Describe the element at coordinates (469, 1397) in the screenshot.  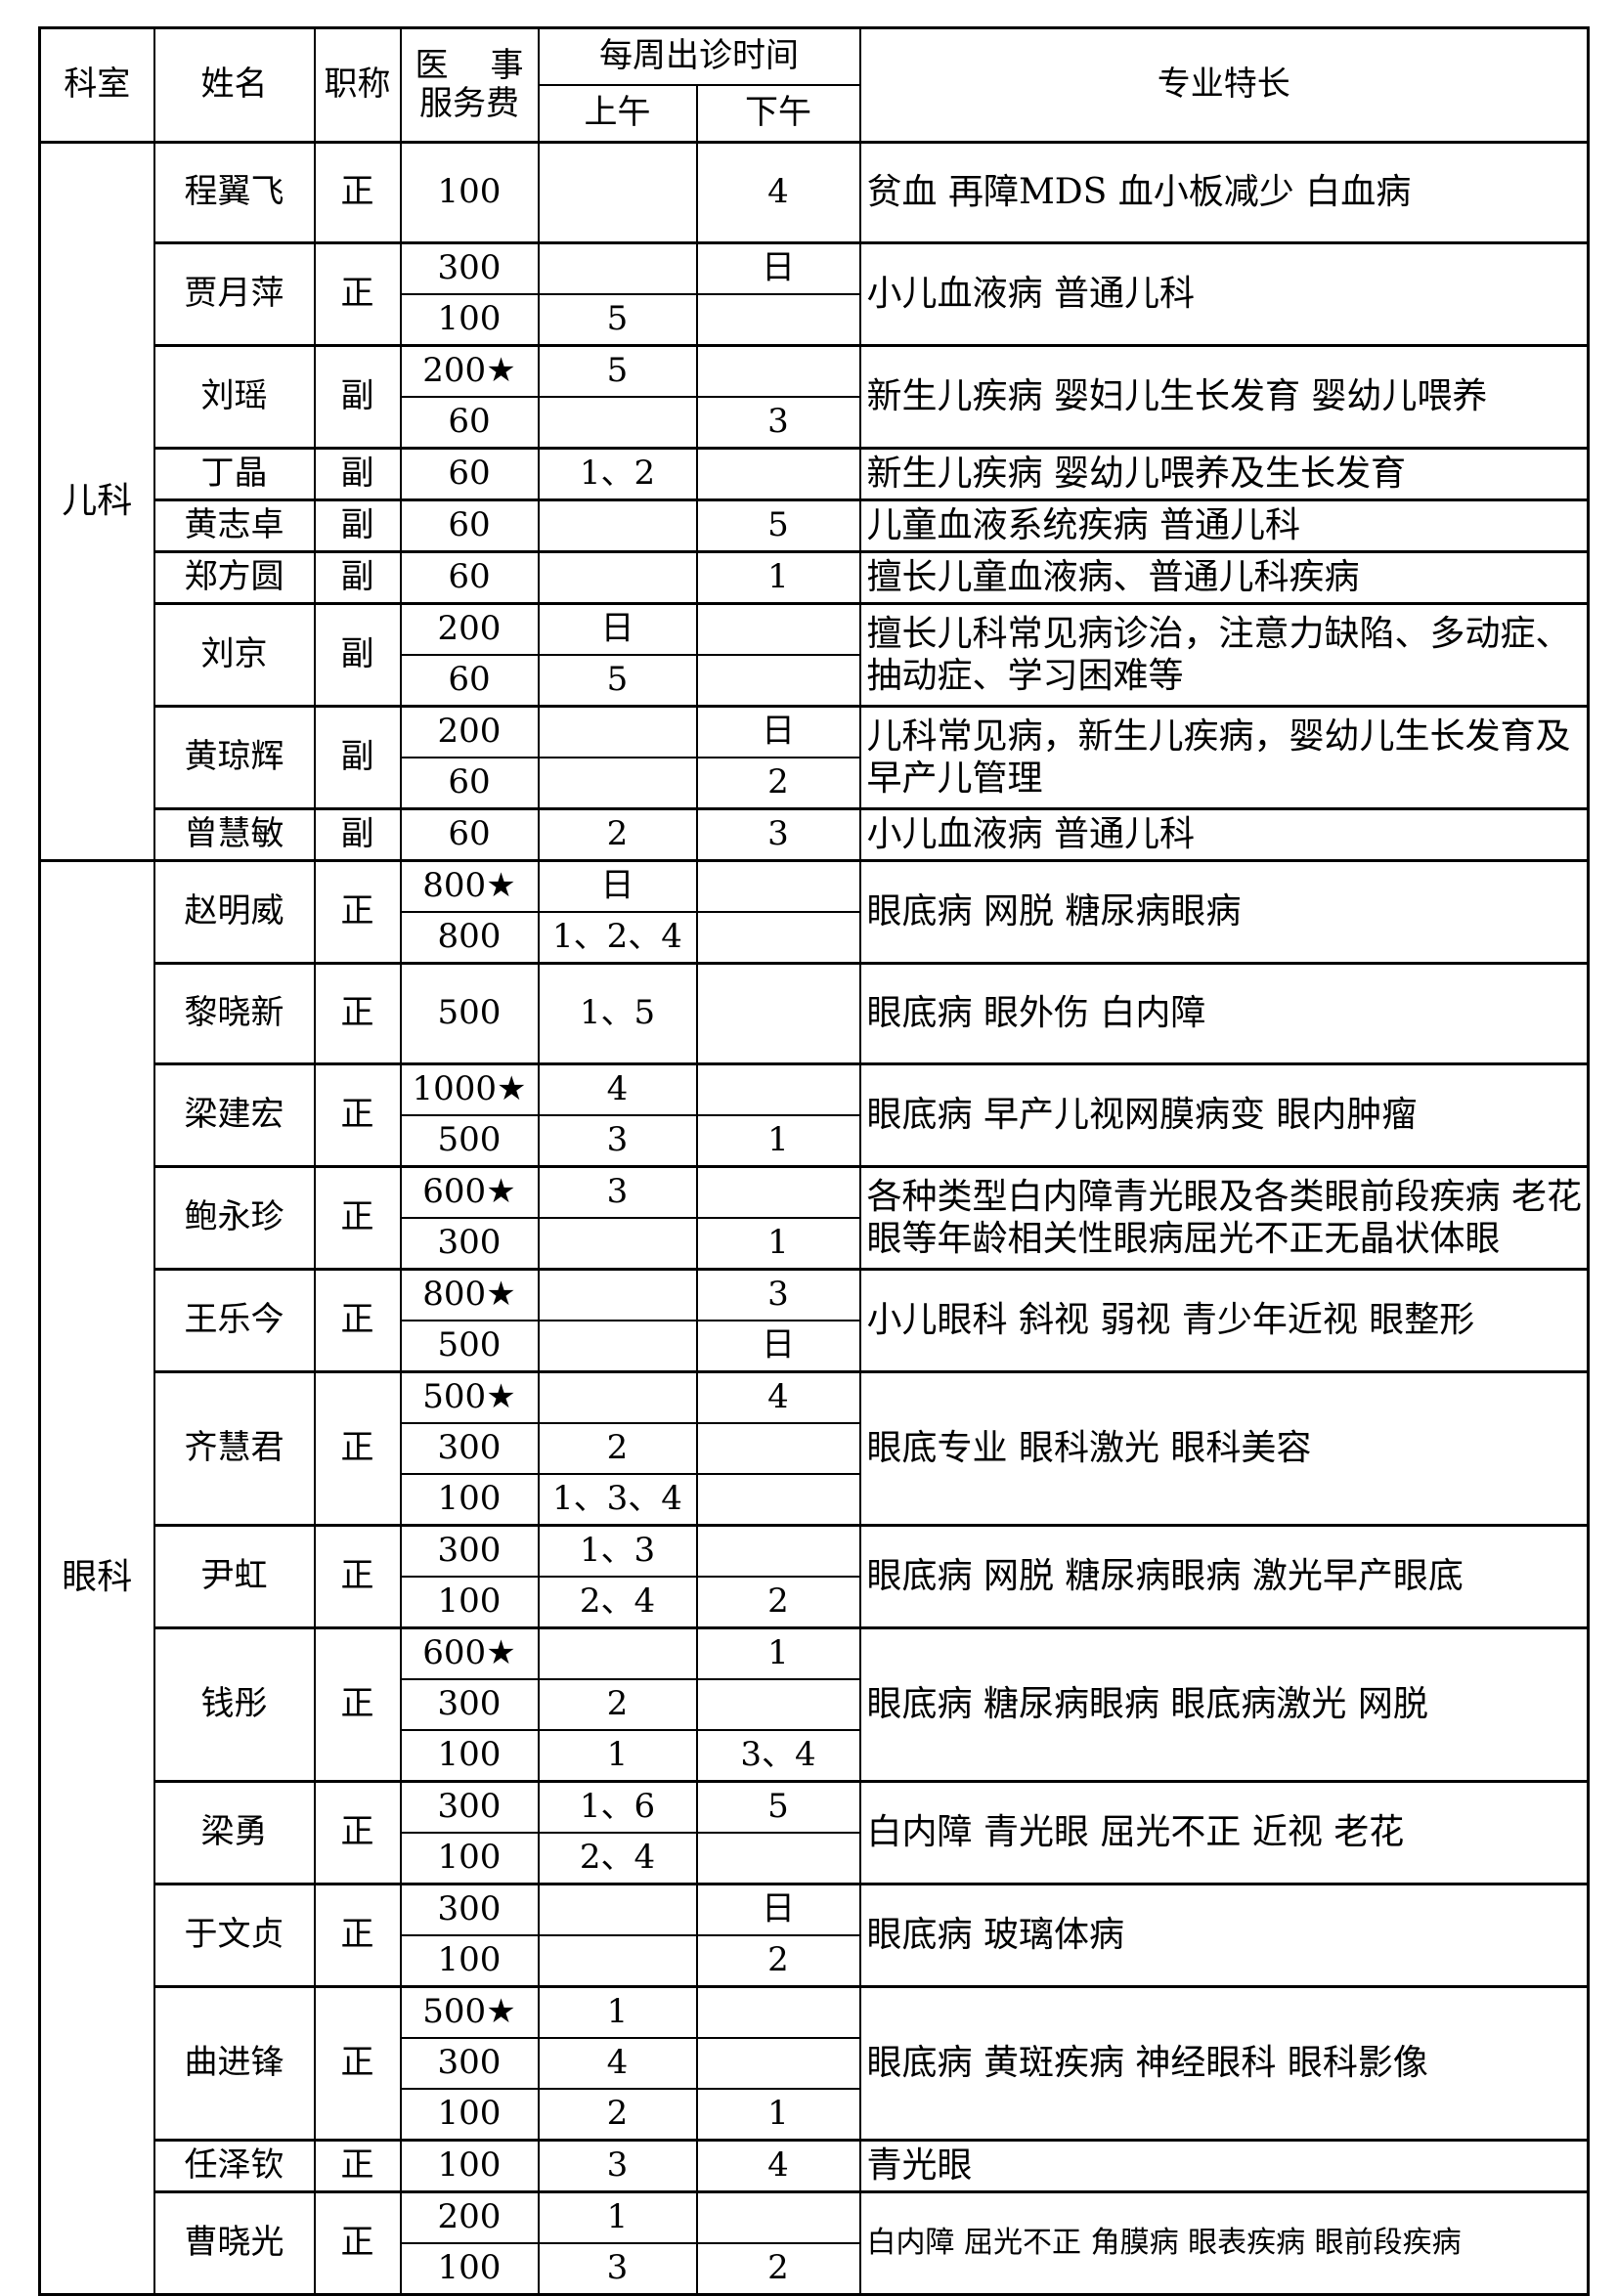
I see `service-fee: 500★` at that location.